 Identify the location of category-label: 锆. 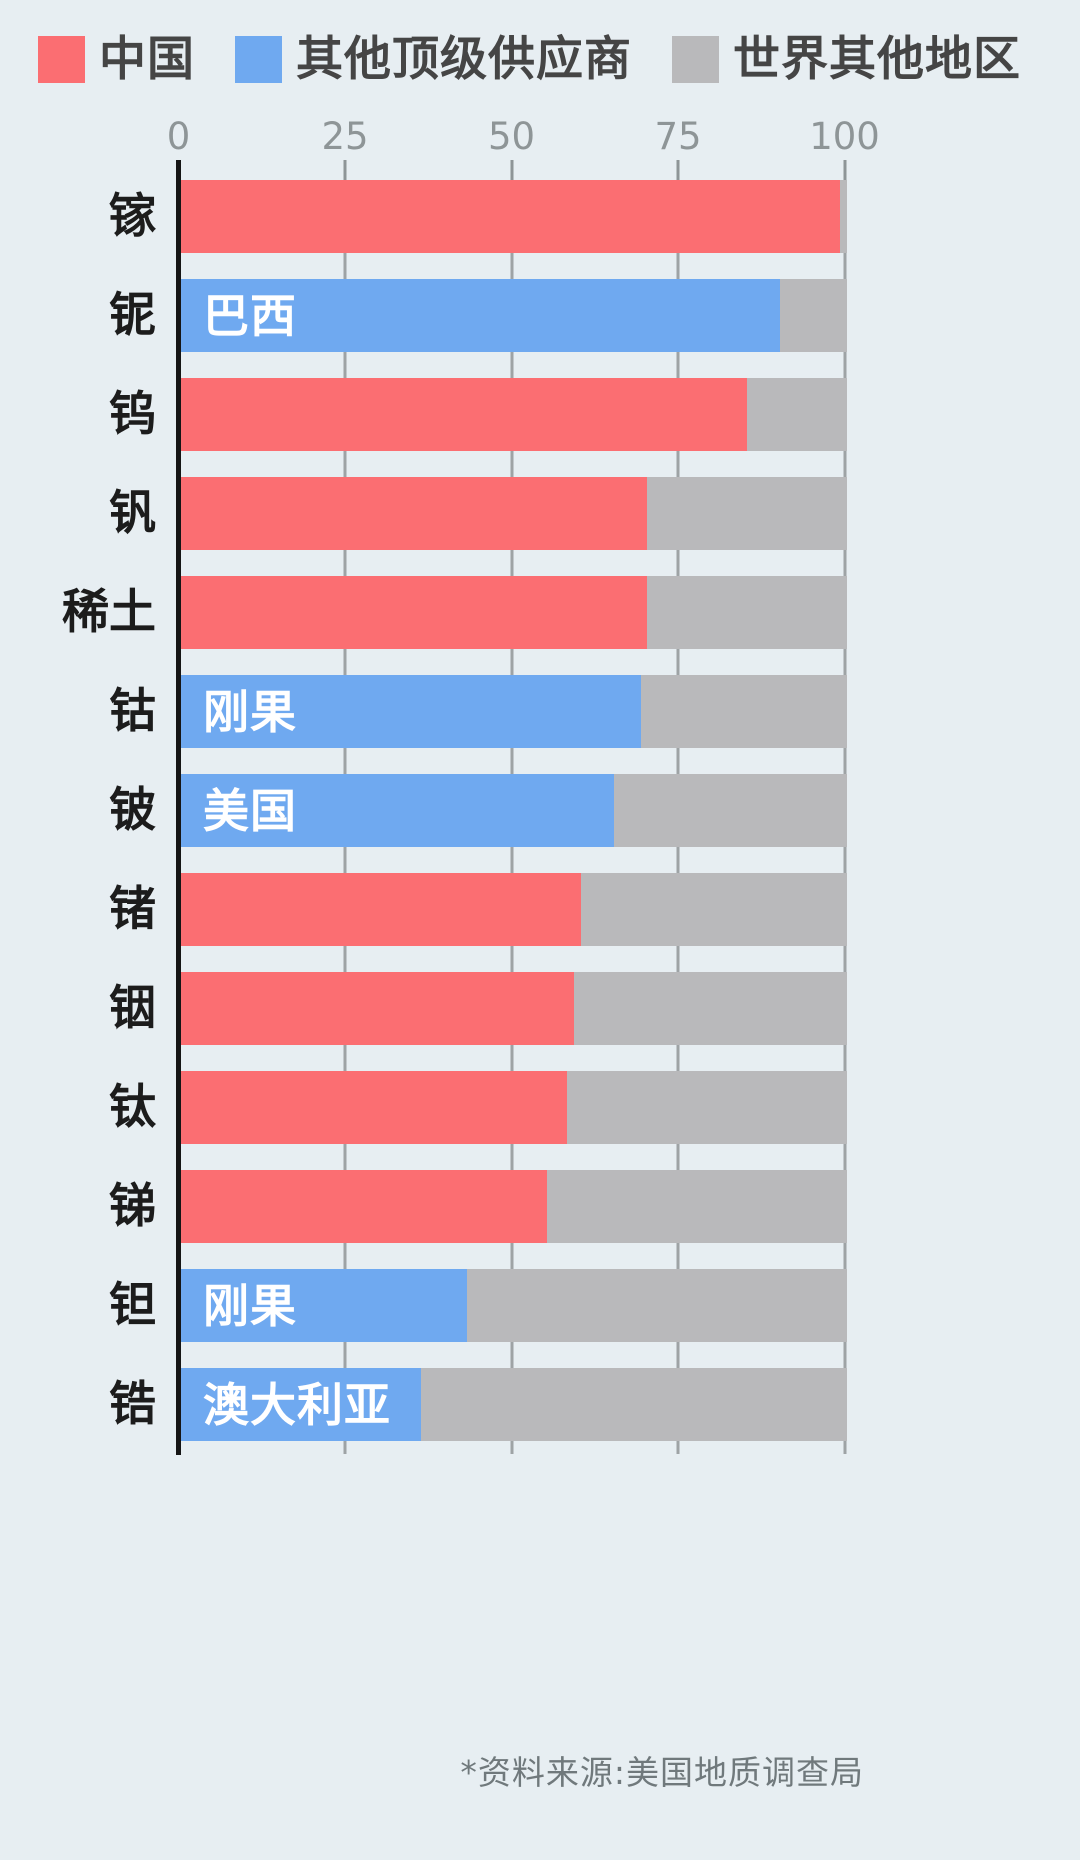
(132, 1404).